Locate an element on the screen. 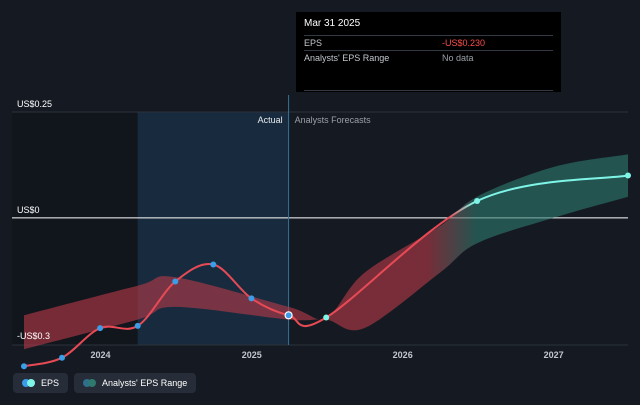 Image resolution: width=640 pixels, height=405 pixels. eps-dots-icon is located at coordinates (28, 383).